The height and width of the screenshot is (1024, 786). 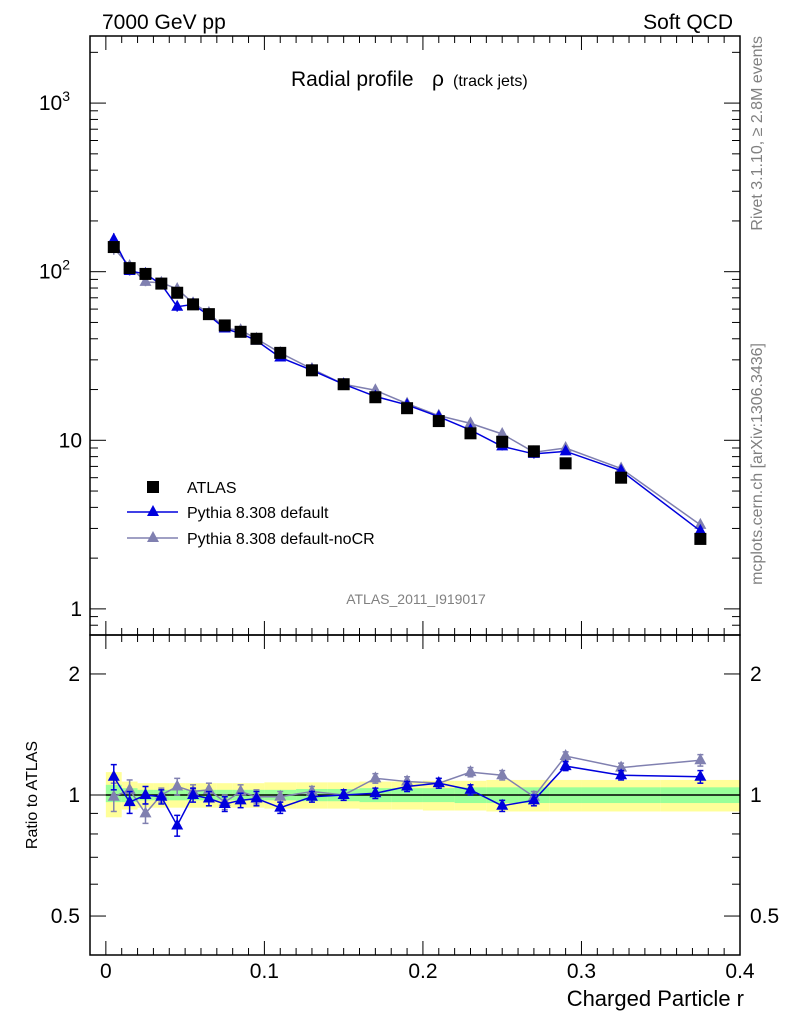 I want to click on ratio-y-tick-label-right: 2, so click(x=756, y=674).